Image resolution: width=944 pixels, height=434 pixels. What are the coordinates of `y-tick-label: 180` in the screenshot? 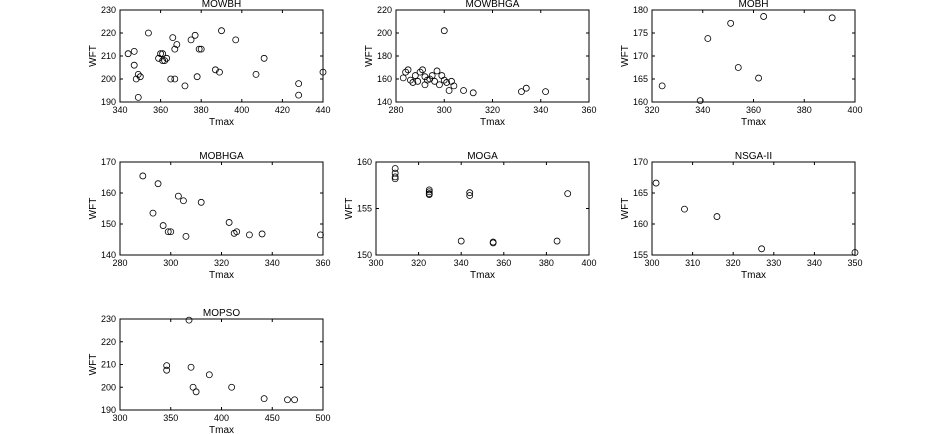 It's located at (384, 56).